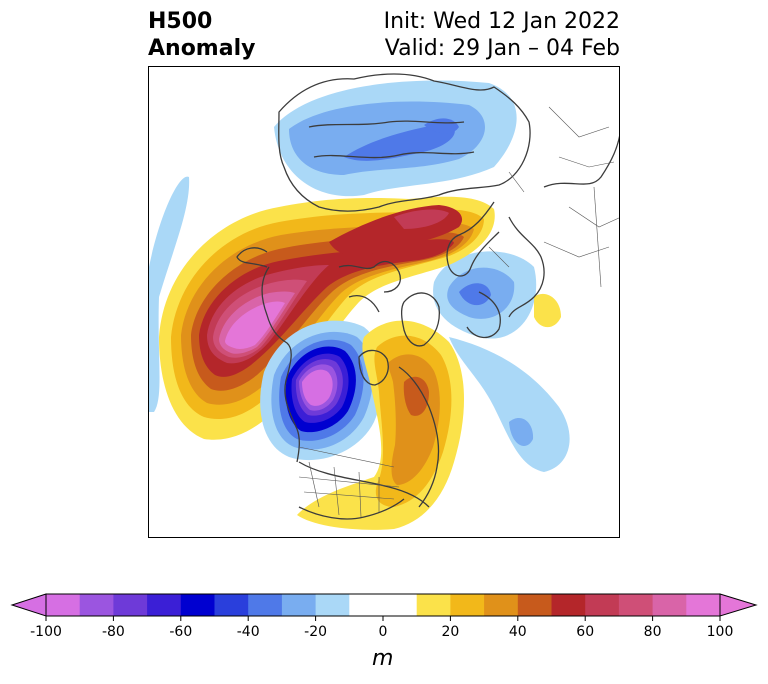 The image size is (768, 684). I want to click on colorbar-graphic: -100 -80 -60 -40 -20 0 20 40 60 80 100, so click(384, 616).